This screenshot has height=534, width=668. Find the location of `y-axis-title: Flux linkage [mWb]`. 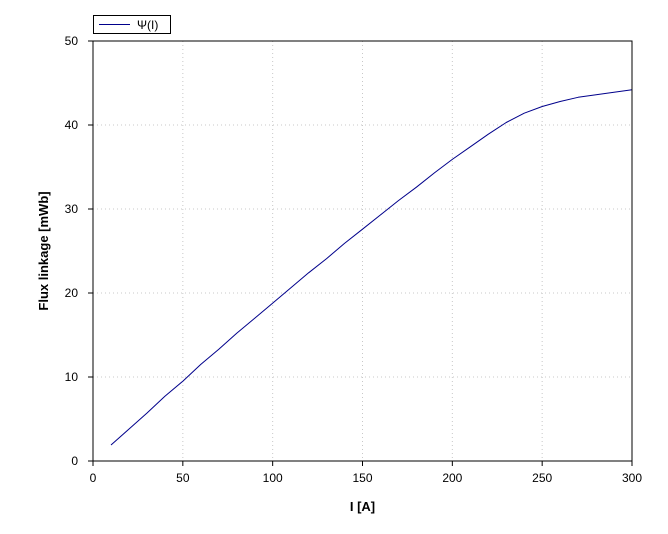

y-axis-title: Flux linkage [mWb] is located at coordinates (43, 250).